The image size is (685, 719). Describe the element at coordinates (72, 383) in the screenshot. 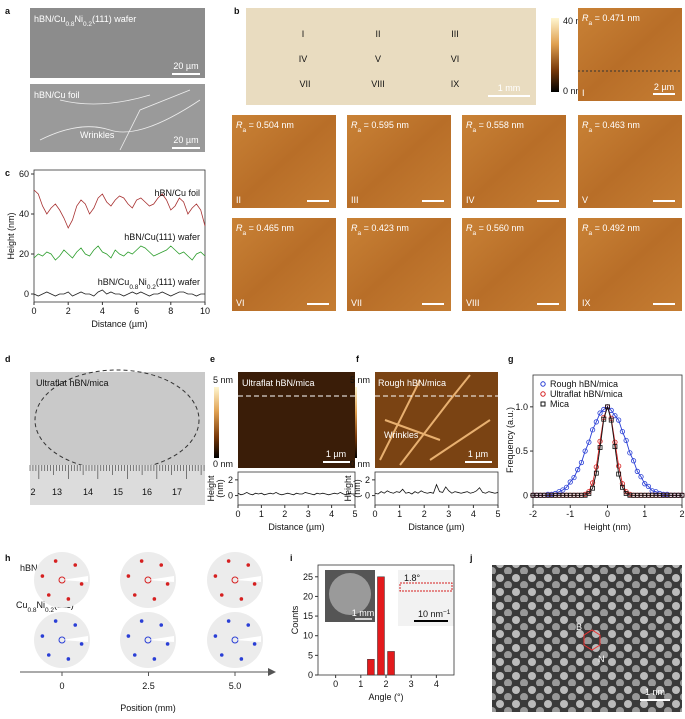

I see `image-label: Ultraflat hBN/mica` at that location.